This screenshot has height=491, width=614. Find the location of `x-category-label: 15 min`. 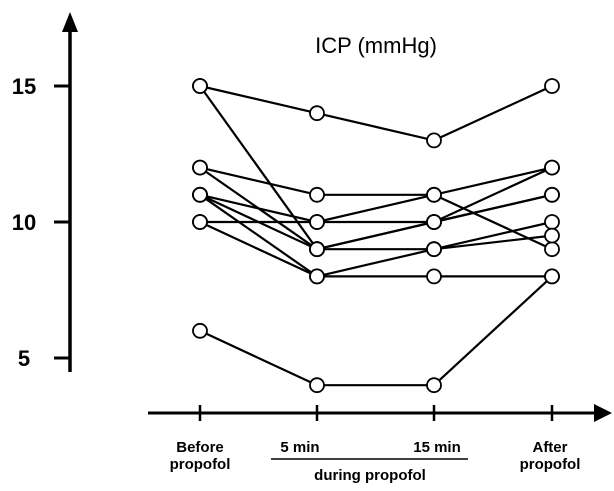

x-category-label: 15 min is located at coordinates (437, 447).